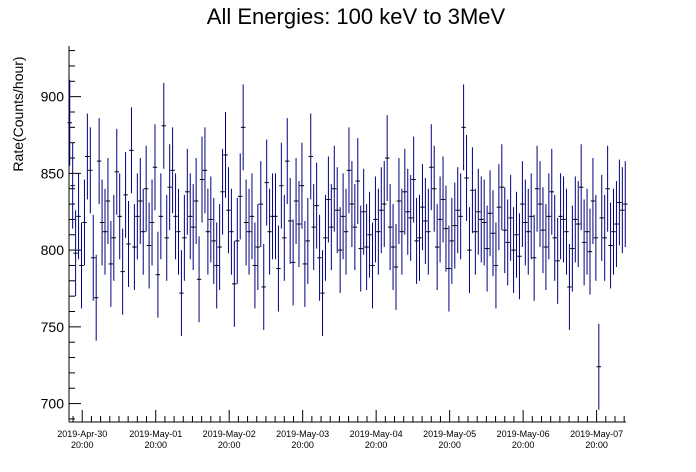 This screenshot has height=472, width=696. Describe the element at coordinates (523, 434) in the screenshot. I see `x-tick-date-label: 2019-May-06` at that location.